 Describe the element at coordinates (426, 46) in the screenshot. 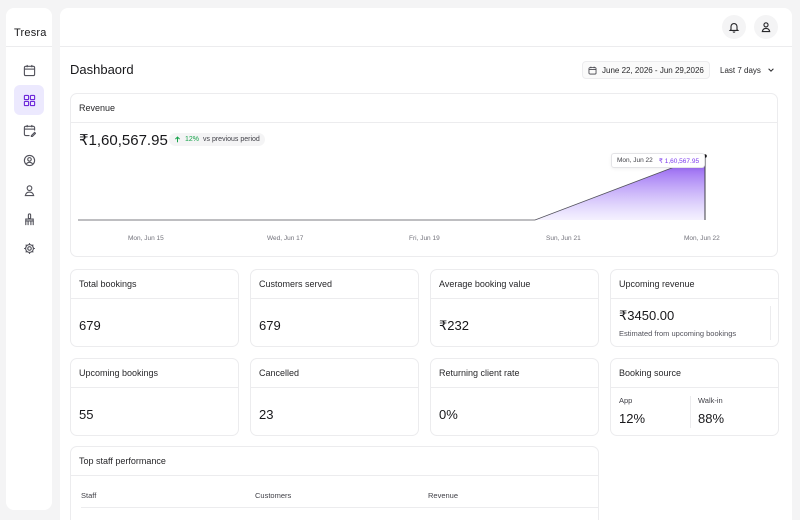

I see `topbar-divider` at that location.